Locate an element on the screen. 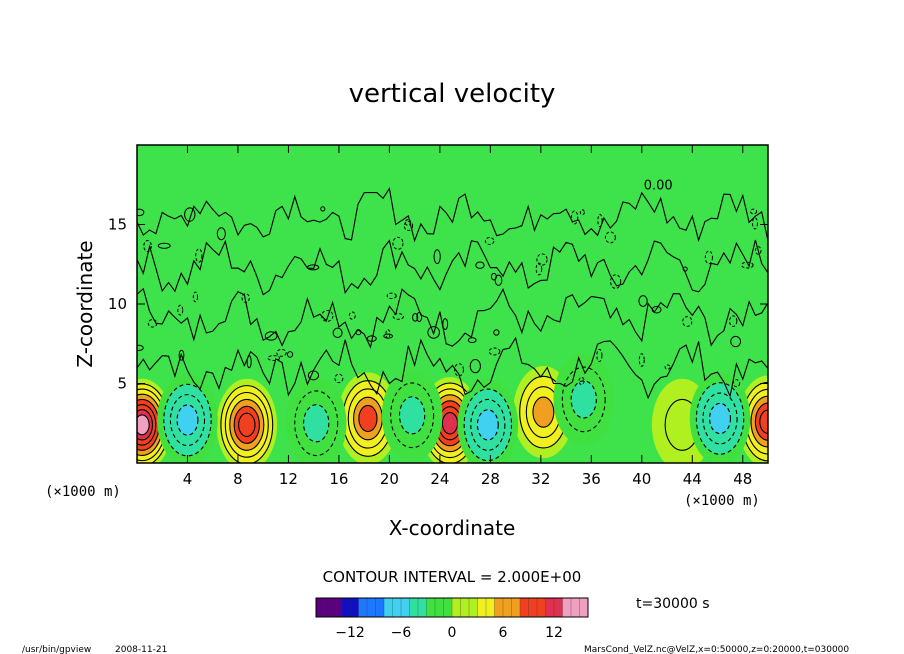 The width and height of the screenshot is (904, 654). colorbar-tick-label: −6 is located at coordinates (401, 633).